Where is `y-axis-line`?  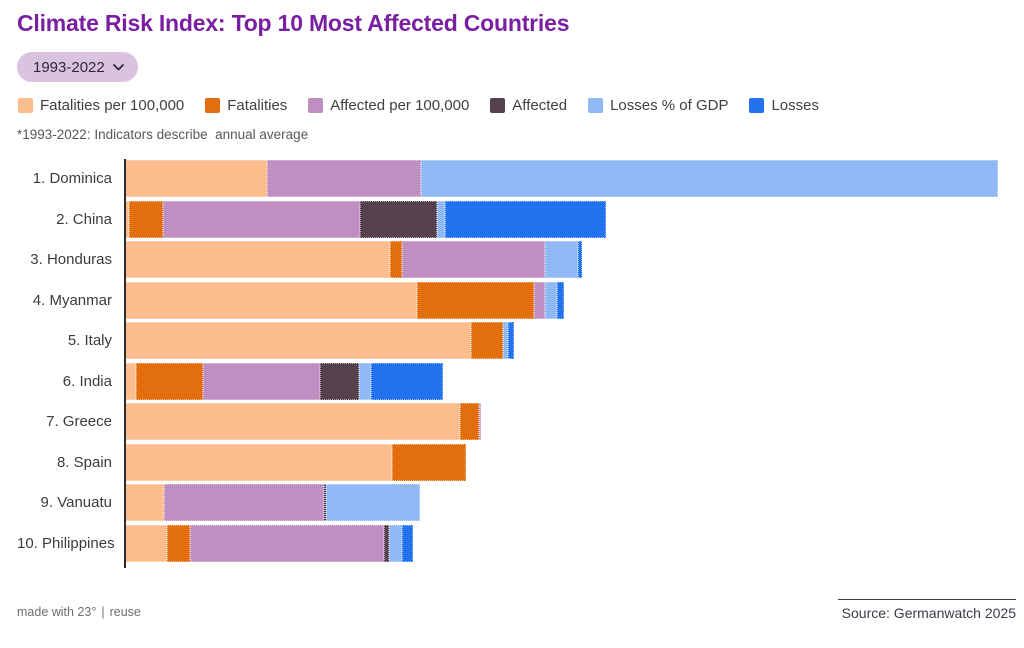
y-axis-line is located at coordinates (125, 363).